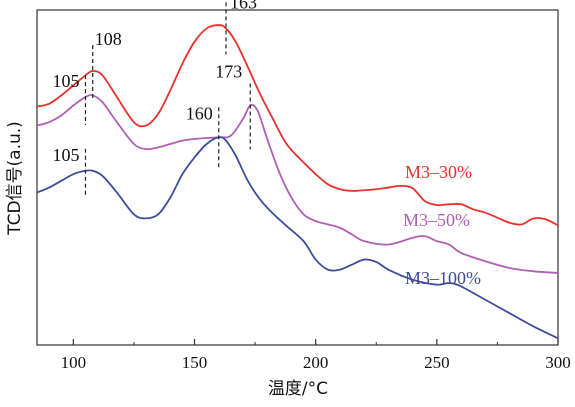 The width and height of the screenshot is (575, 407). What do you see at coordinates (74, 362) in the screenshot?
I see `x-tick-label: 100` at bounding box center [74, 362].